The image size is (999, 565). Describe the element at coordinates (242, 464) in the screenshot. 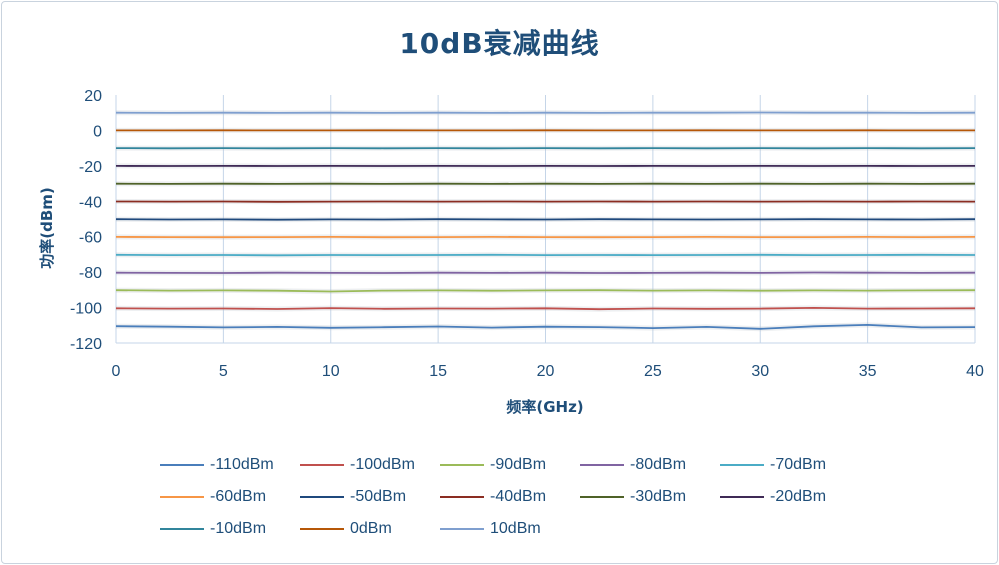

I see `legend-label: -110dBm` at that location.